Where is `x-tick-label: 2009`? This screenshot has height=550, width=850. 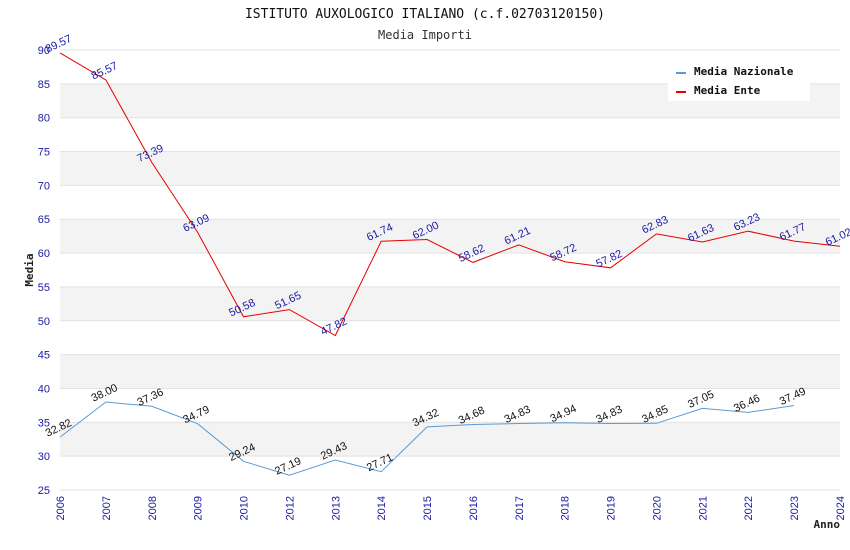 x-tick-label: 2009 is located at coordinates (199, 508).